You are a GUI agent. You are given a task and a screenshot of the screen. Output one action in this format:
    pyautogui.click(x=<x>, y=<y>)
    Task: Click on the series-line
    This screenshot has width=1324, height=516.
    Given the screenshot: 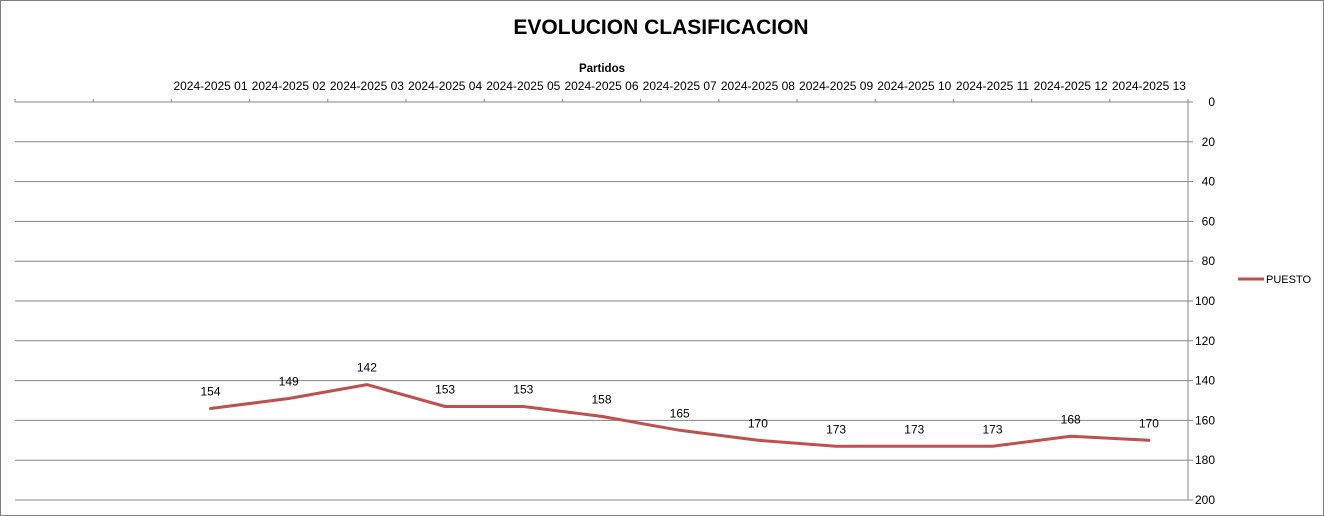 What is the action you would take?
    pyautogui.click(x=680, y=415)
    